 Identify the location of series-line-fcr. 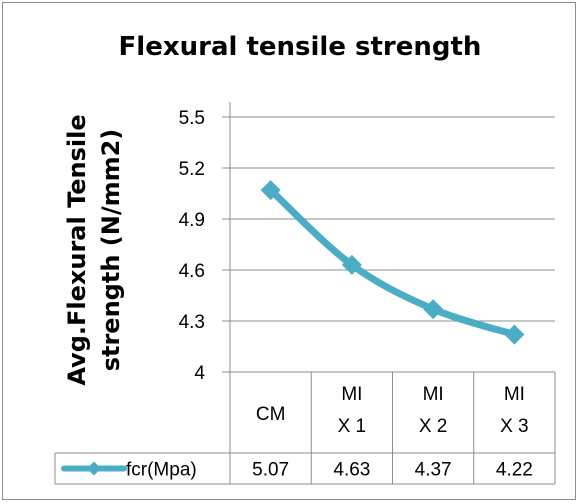
(392, 262).